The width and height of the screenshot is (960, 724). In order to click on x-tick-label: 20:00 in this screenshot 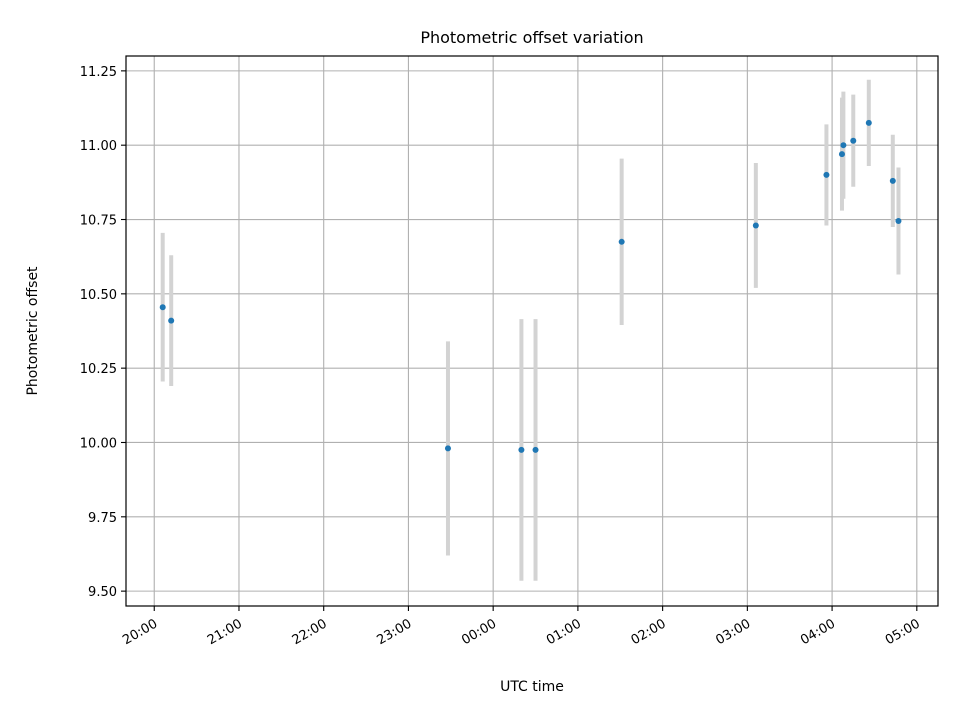, I will do `click(140, 632)`.